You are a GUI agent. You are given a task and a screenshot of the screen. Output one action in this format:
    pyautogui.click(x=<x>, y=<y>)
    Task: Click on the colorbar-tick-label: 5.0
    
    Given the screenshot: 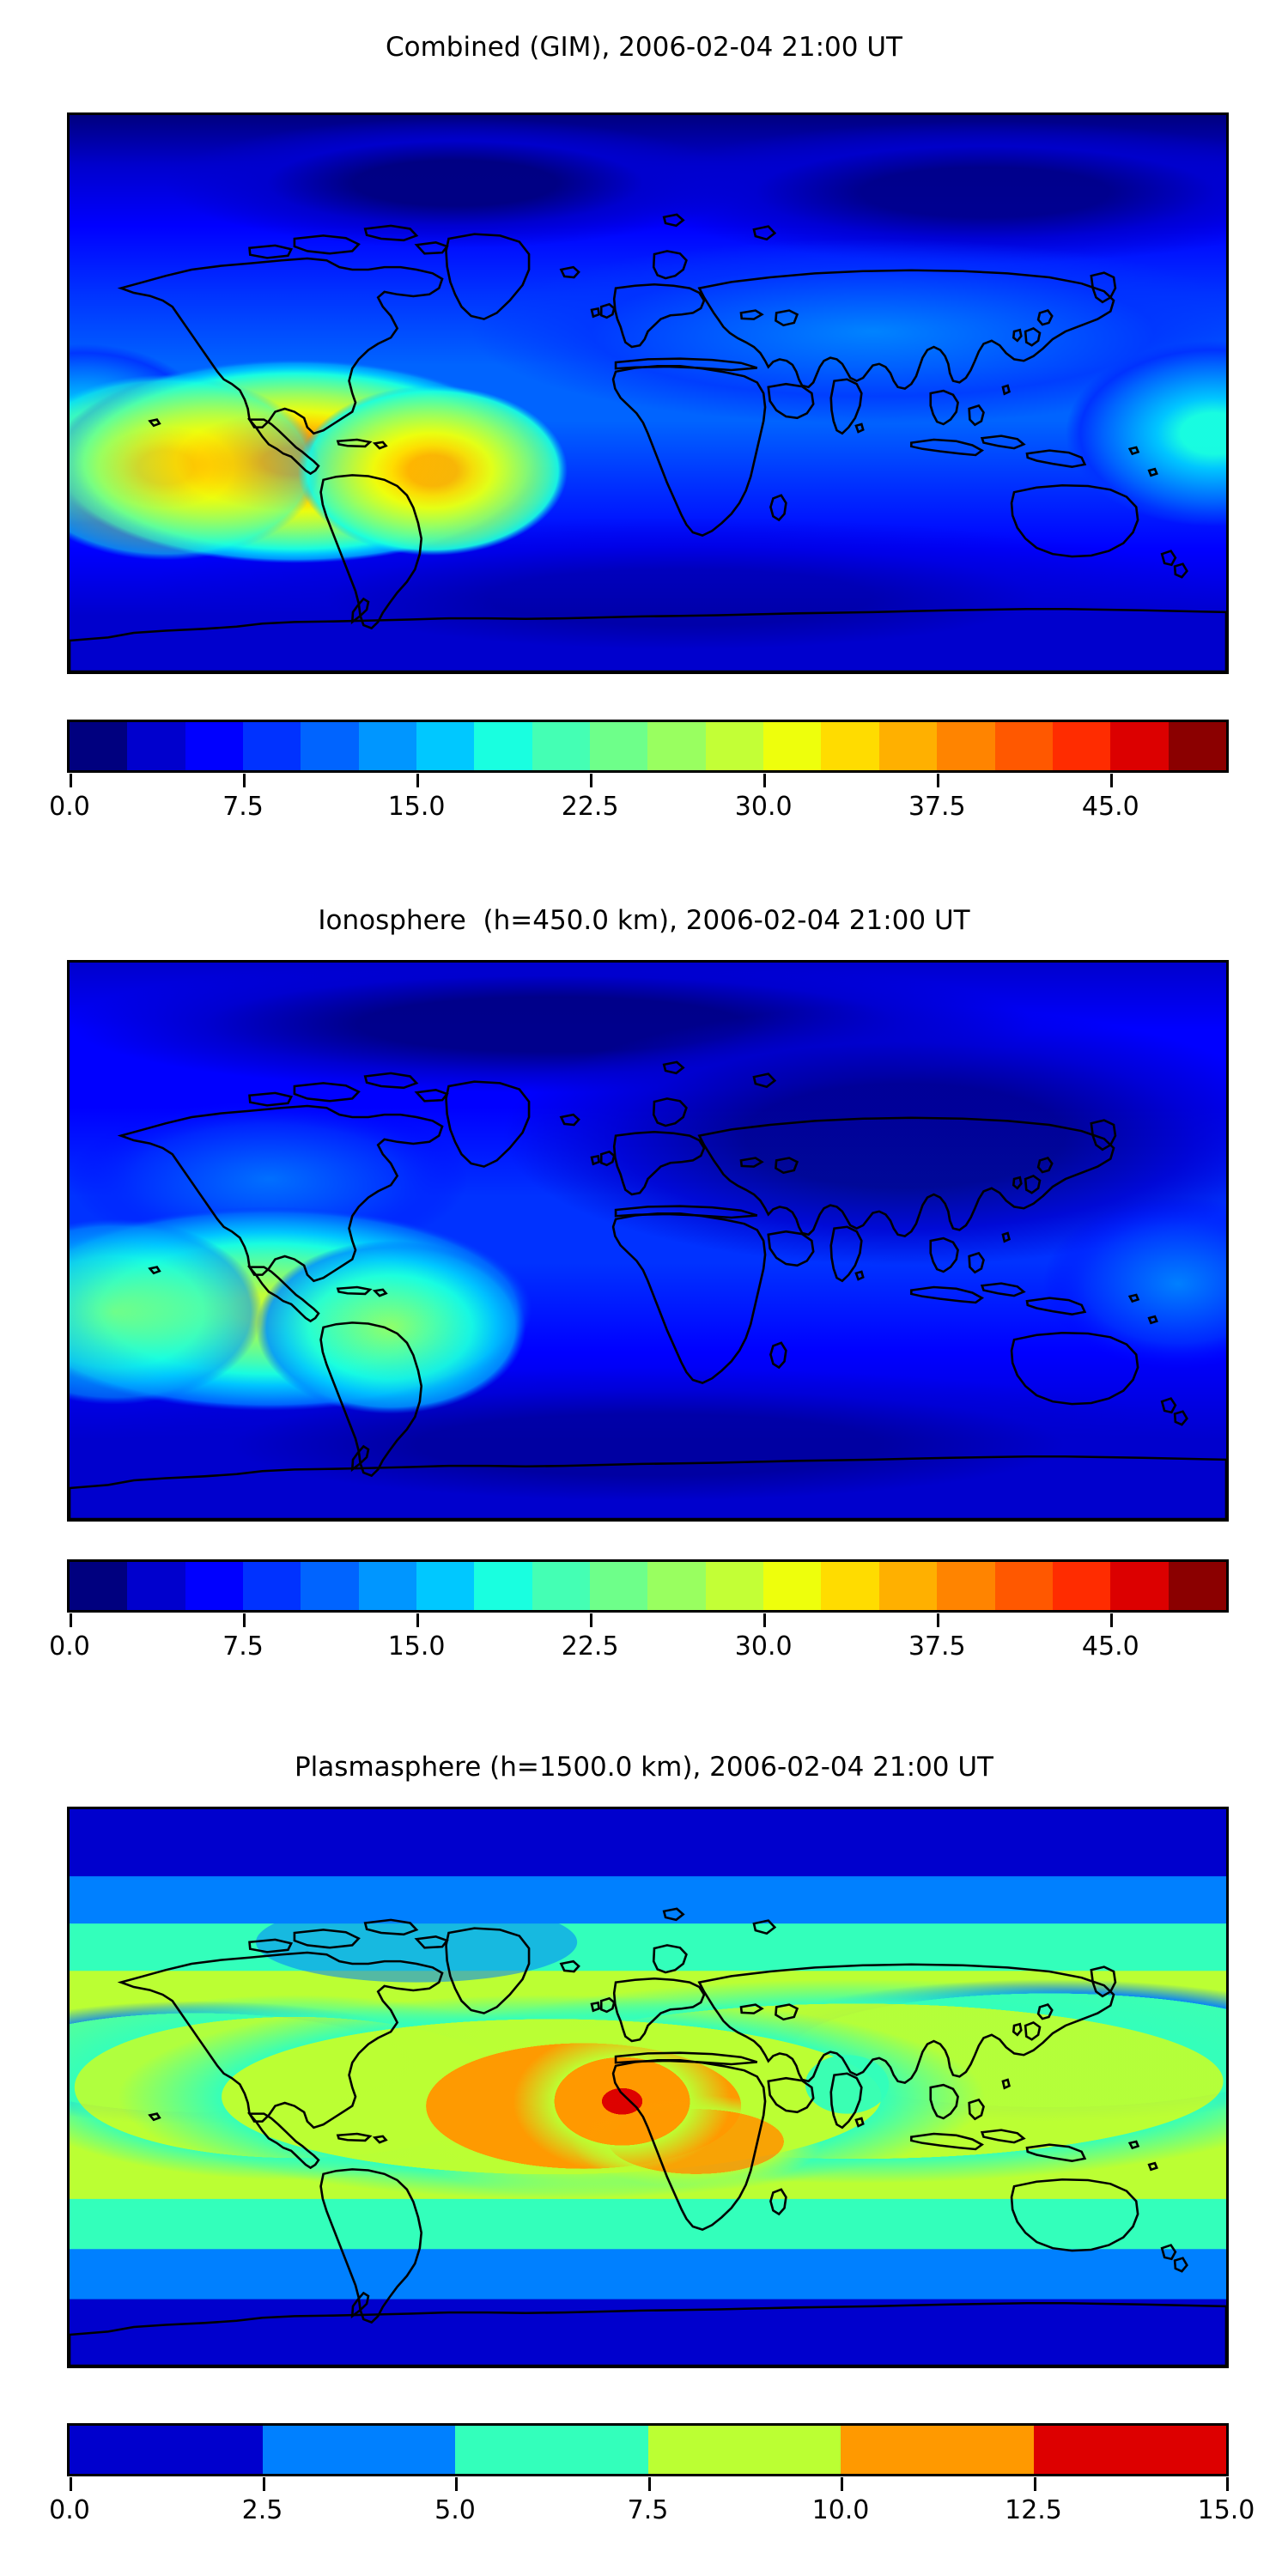 What is the action you would take?
    pyautogui.click(x=455, y=2510)
    